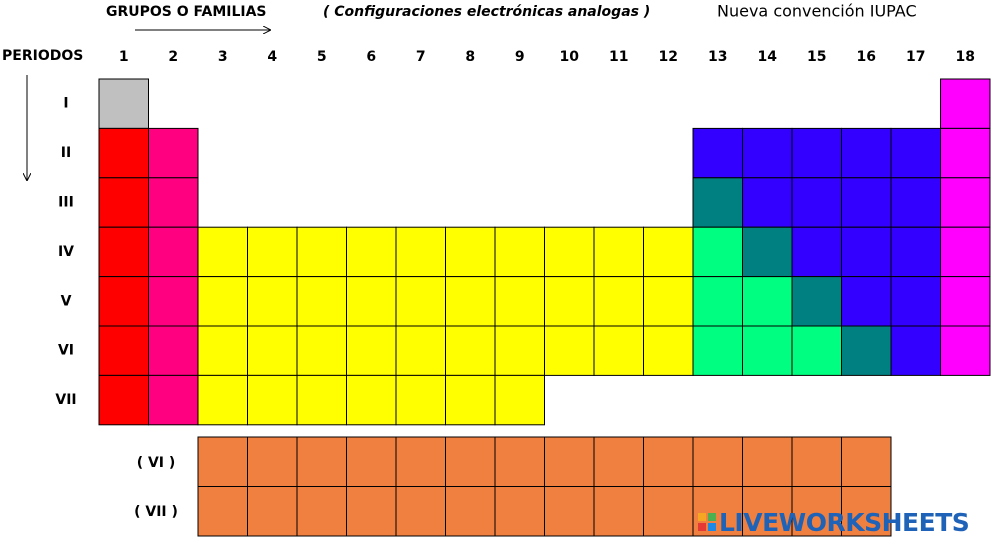 This screenshot has height=544, width=1000. Describe the element at coordinates (915, 57) in the screenshot. I see `group-number: 17` at that location.